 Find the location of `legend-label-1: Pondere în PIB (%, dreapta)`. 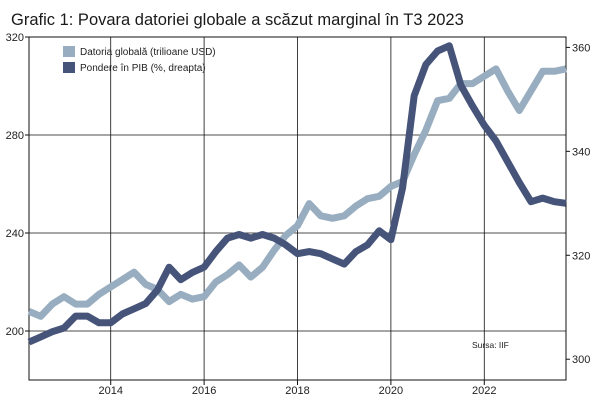

legend-label-1: Pondere în PIB (%, dreapta) is located at coordinates (143, 68).